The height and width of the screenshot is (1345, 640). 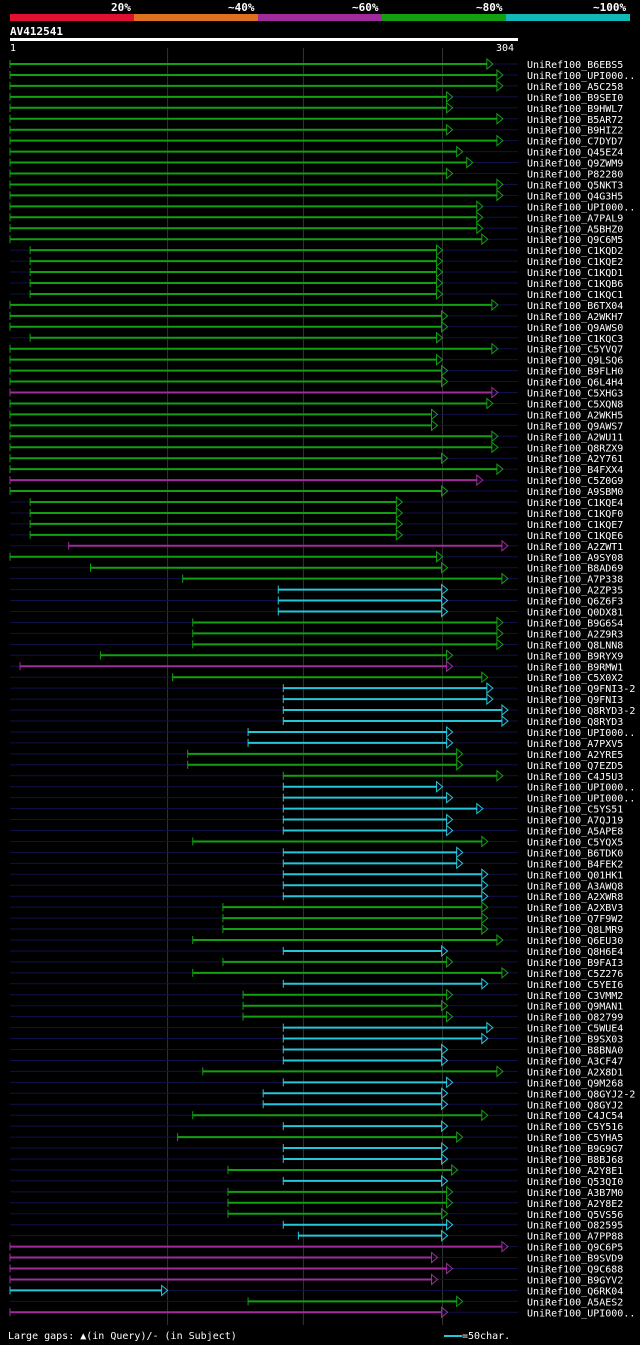 What do you see at coordinates (575, 87) in the screenshot?
I see `hit-label: UniRef100_A5C258` at bounding box center [575, 87].